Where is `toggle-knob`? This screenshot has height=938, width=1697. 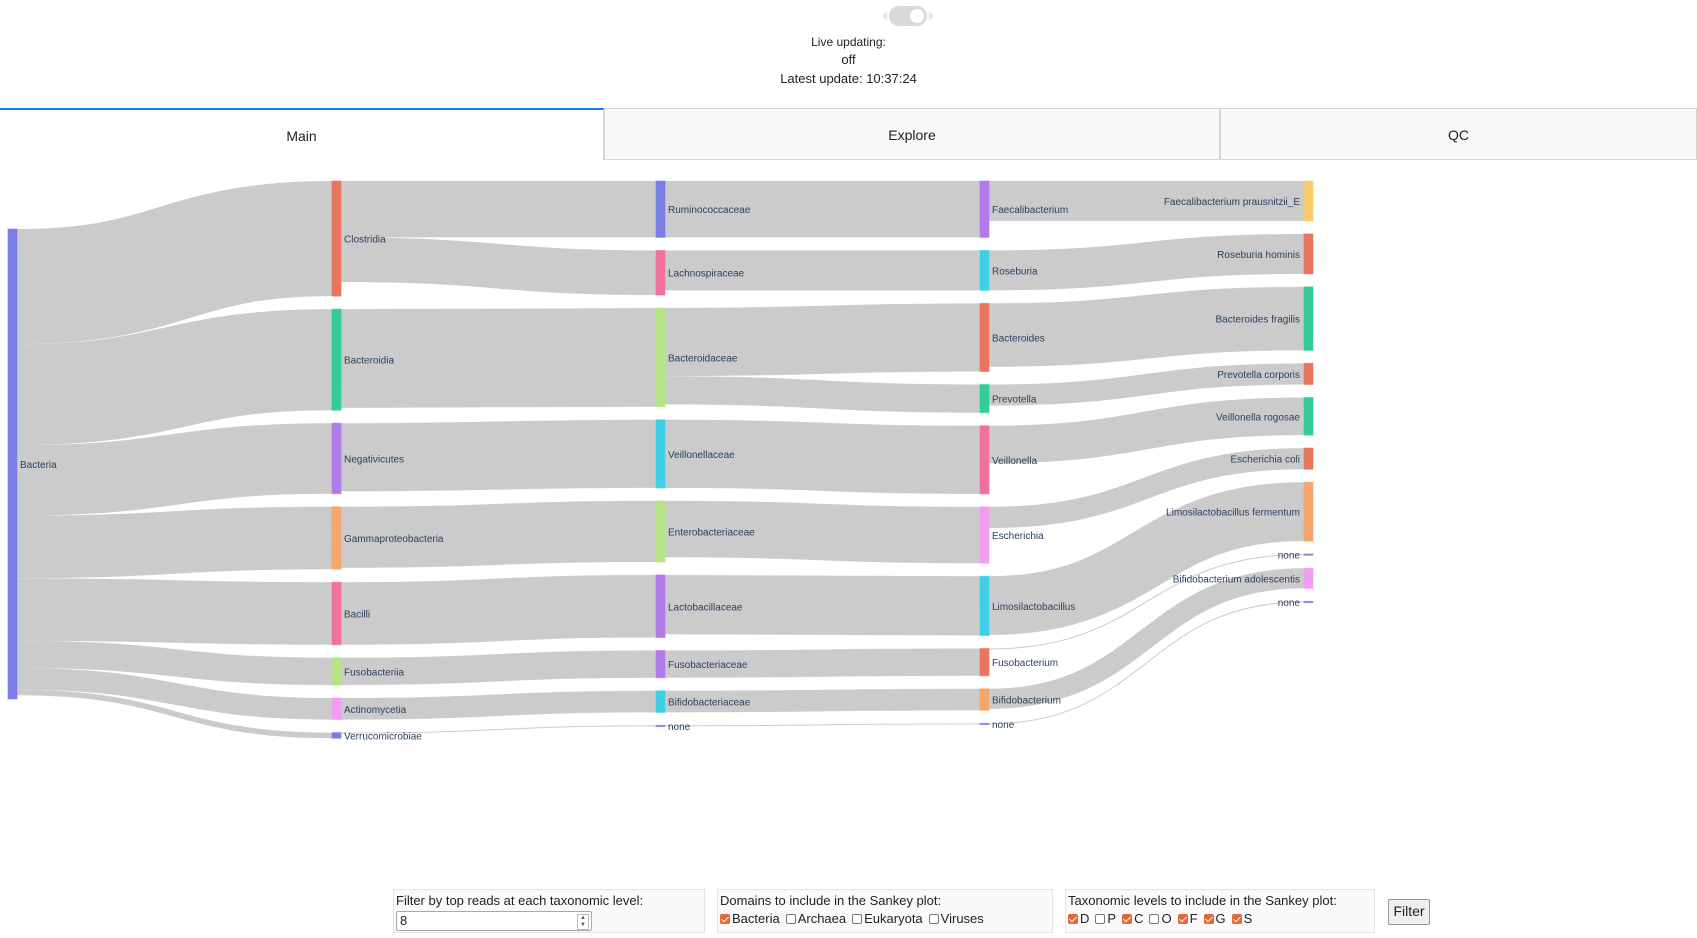 toggle-knob is located at coordinates (917, 16).